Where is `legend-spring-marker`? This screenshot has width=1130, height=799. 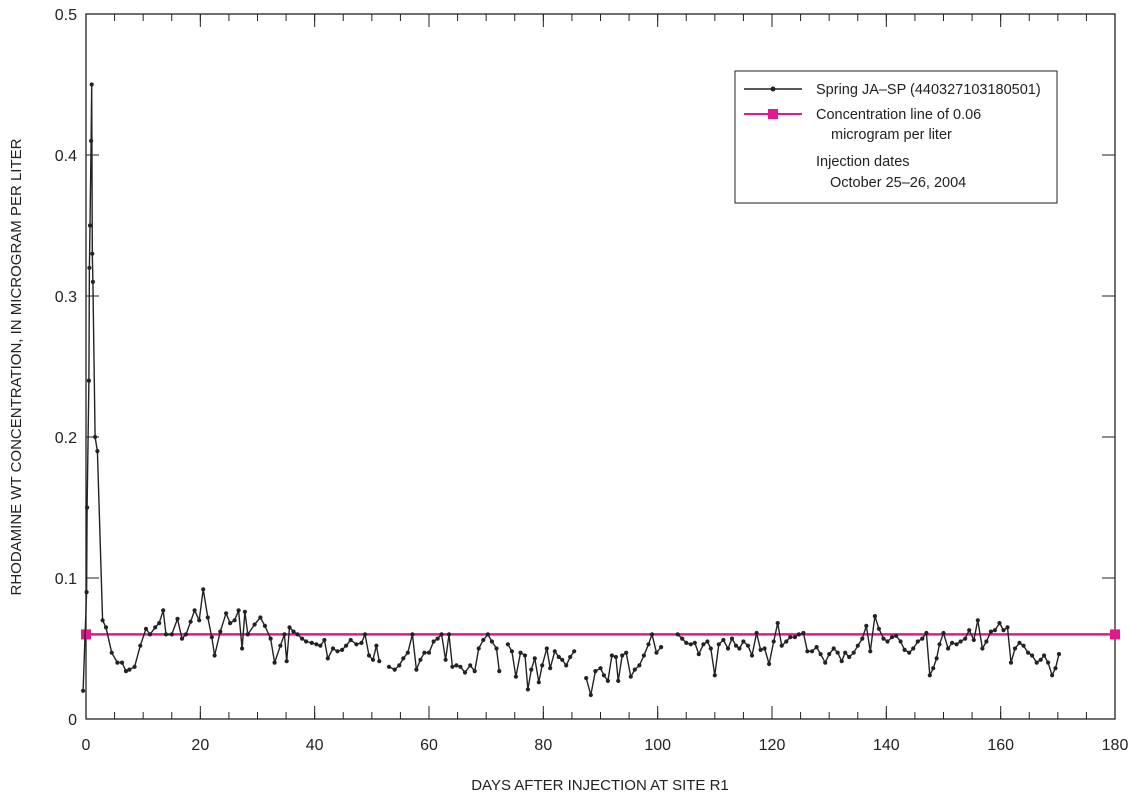
legend-spring-marker is located at coordinates (773, 89).